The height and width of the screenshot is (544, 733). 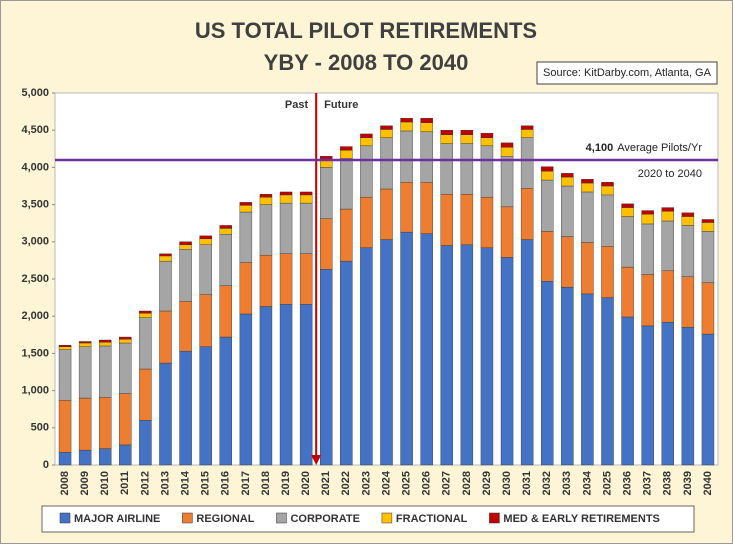 I want to click on y-tick-label: 1,000, so click(x=35, y=391).